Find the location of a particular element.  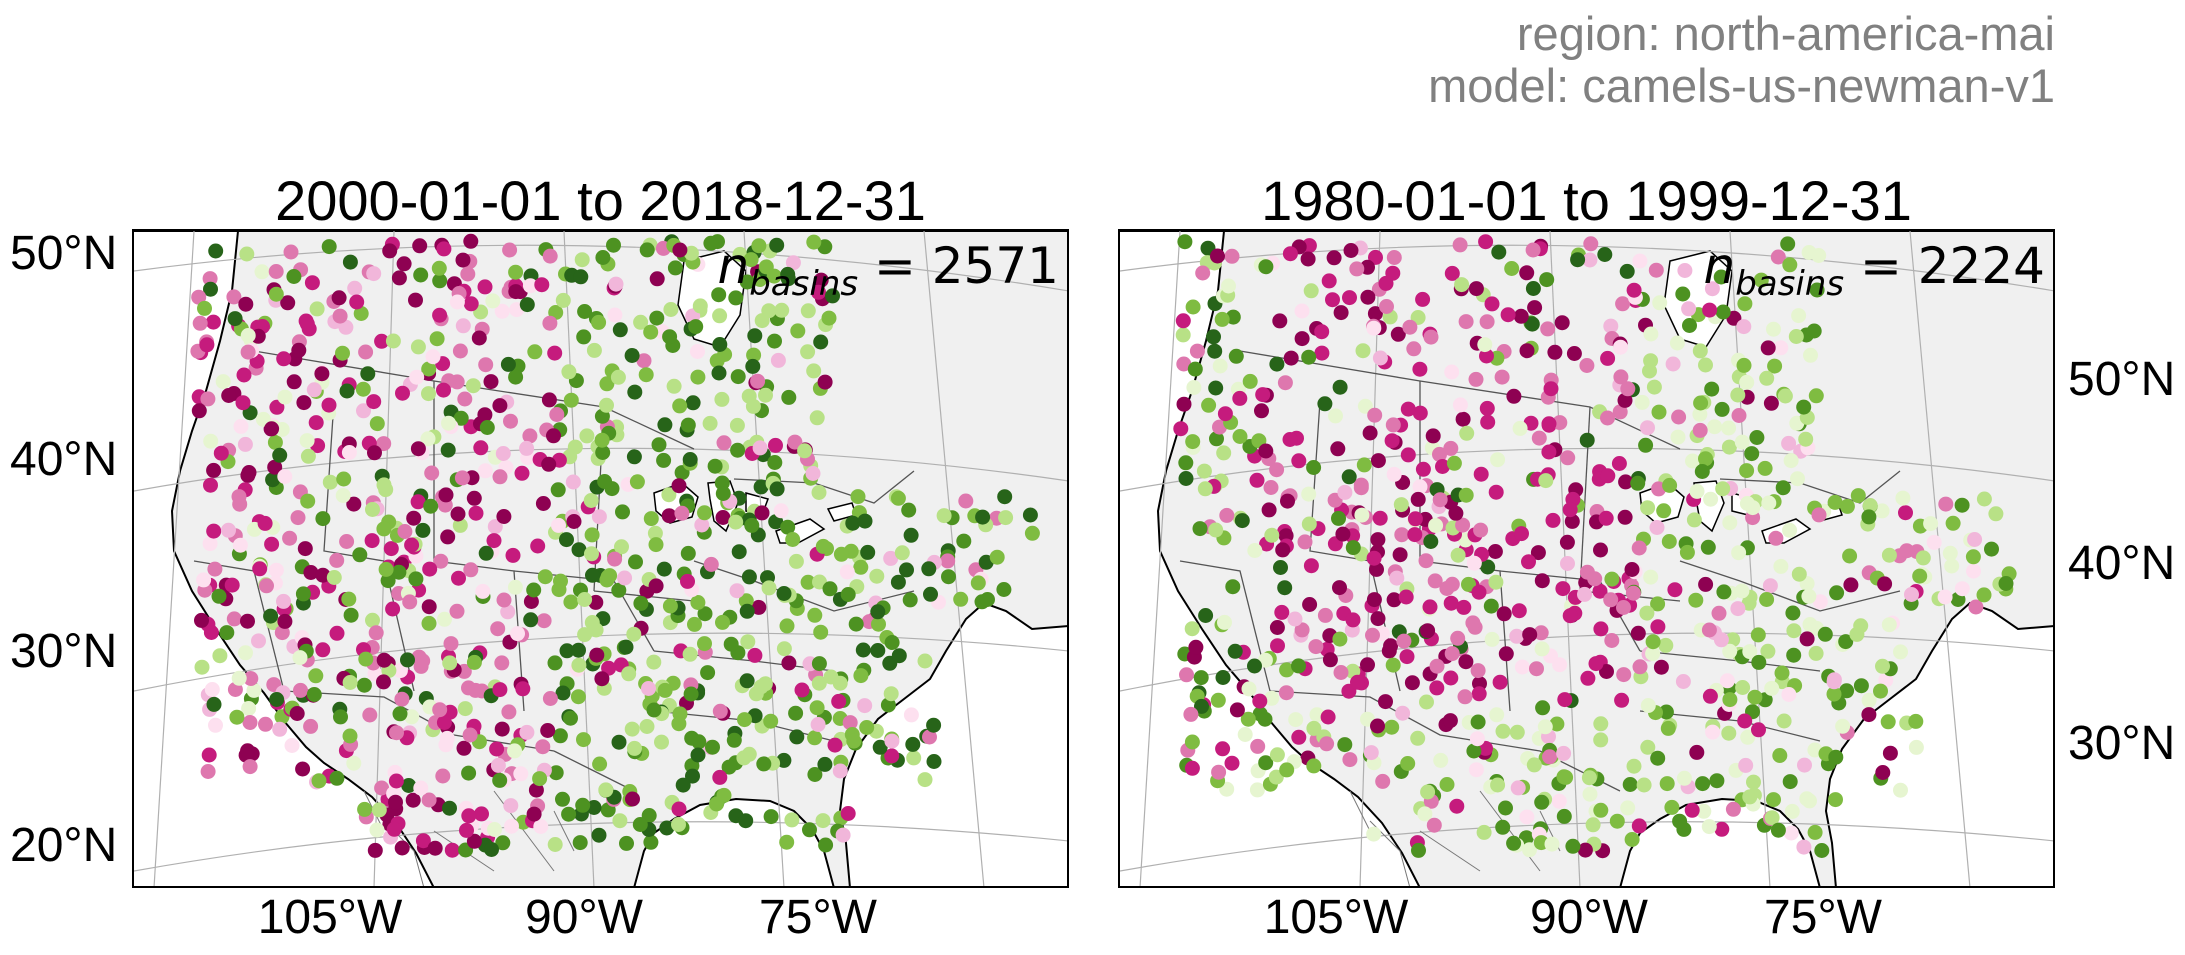

lat-tick-label: 30°N is located at coordinates (64, 651).